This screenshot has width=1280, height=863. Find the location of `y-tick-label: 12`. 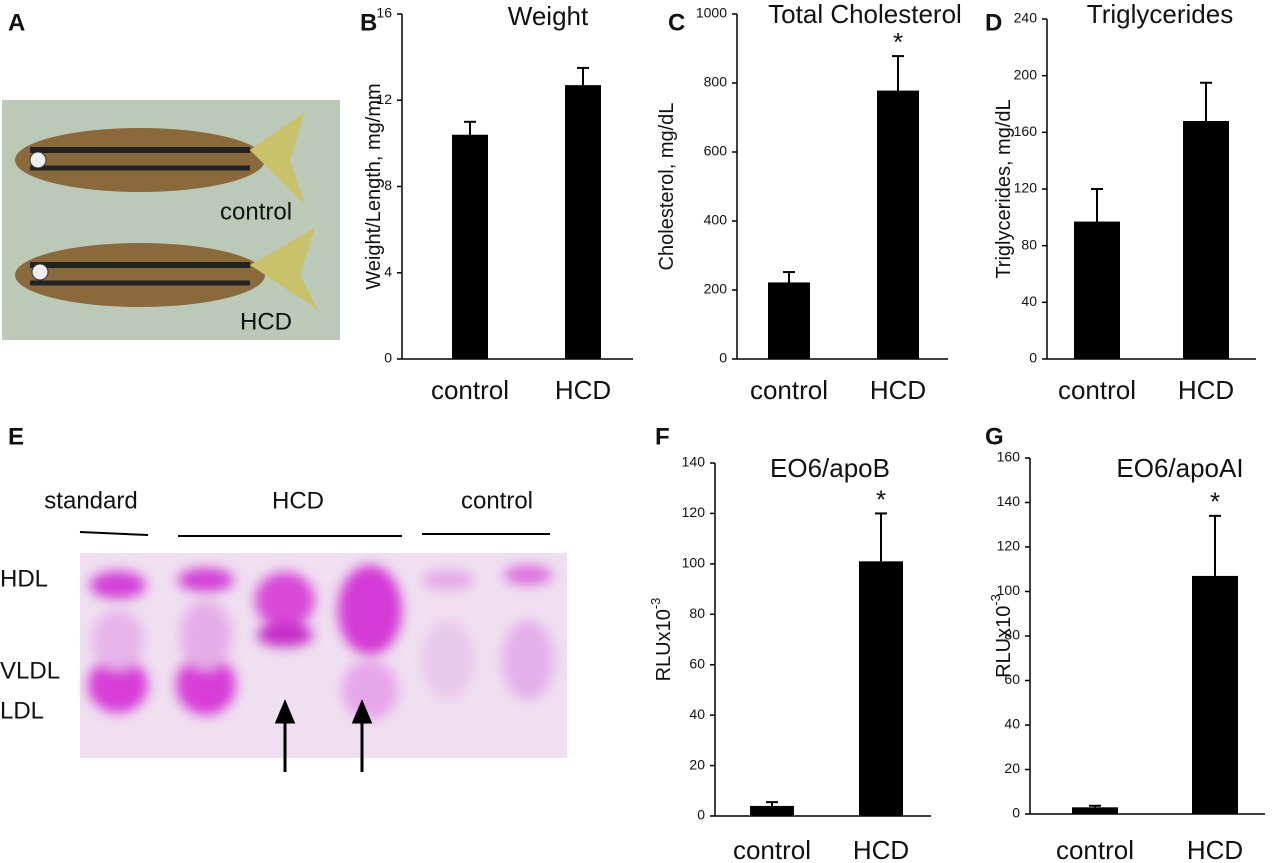

y-tick-label: 12 is located at coordinates (384, 99).